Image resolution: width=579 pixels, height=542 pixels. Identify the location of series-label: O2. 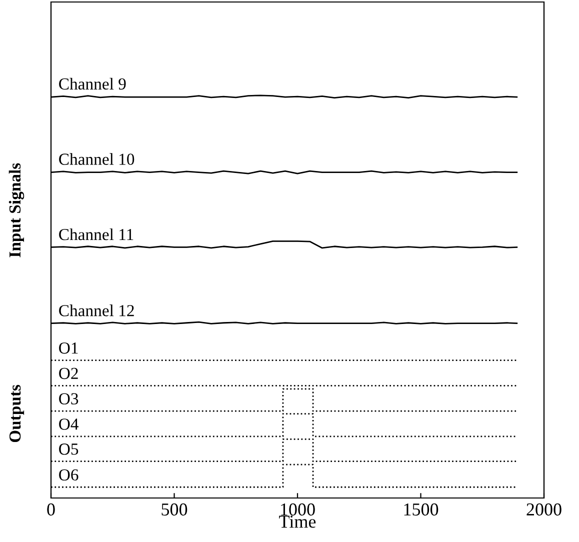
(68, 374).